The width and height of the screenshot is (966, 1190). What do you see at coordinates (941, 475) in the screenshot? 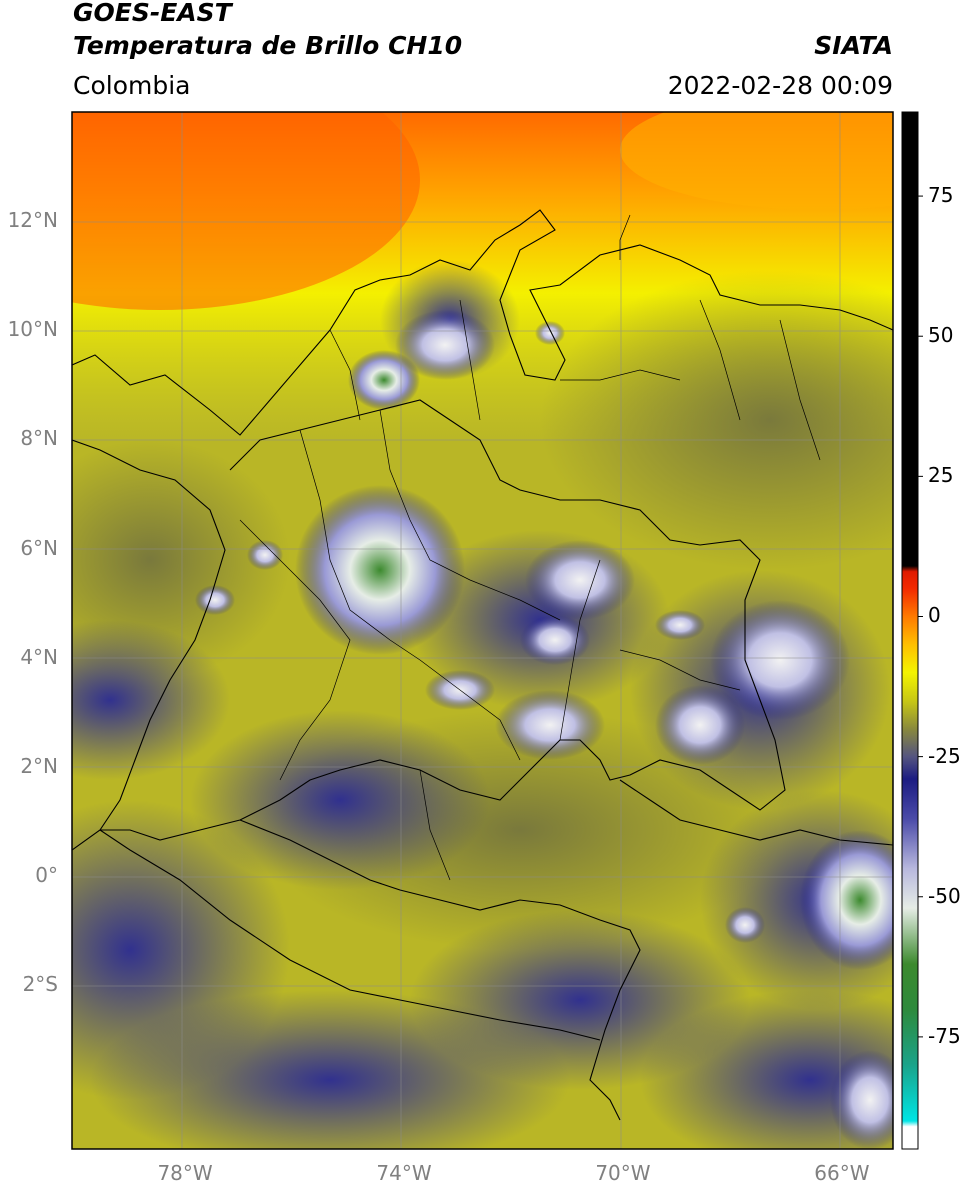
I see `colorbar-tick-label: 25` at bounding box center [941, 475].